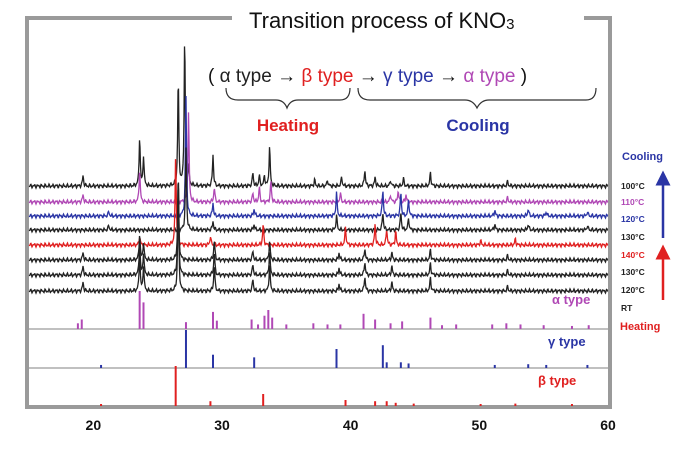 The image size is (688, 451). Describe the element at coordinates (571, 299) in the screenshot. I see `reference-label: α type` at that location.